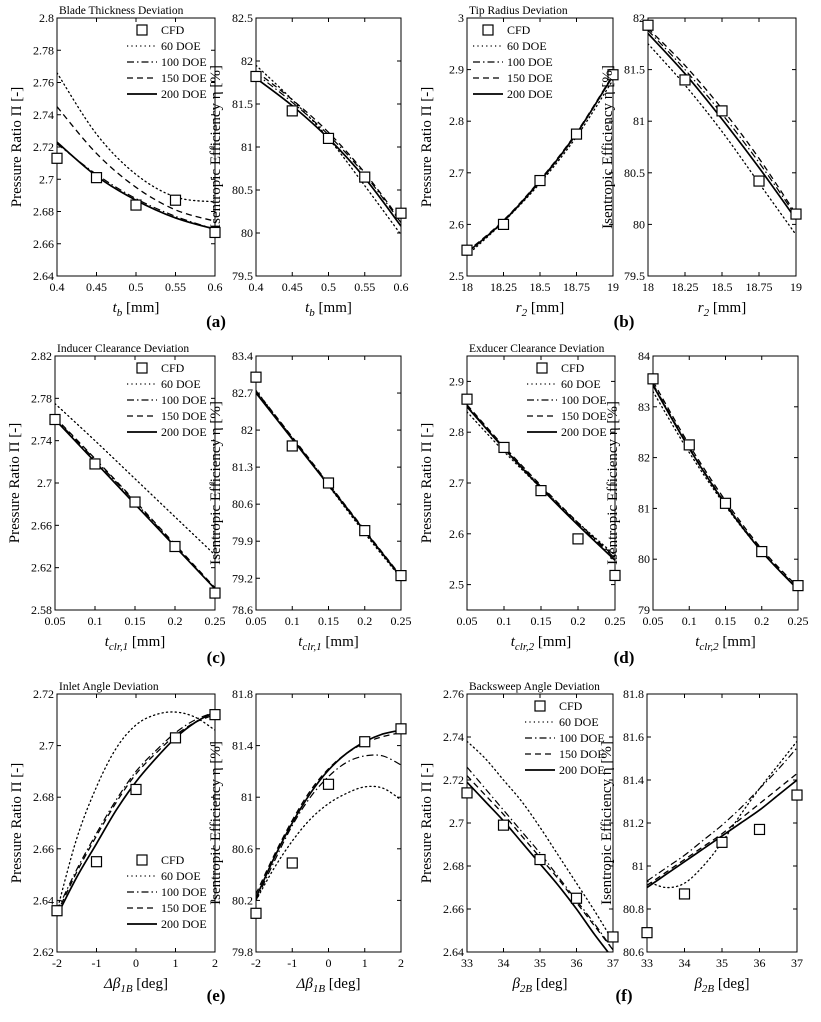  I want to click on x-tick-label: 0.1, so click(689, 621).